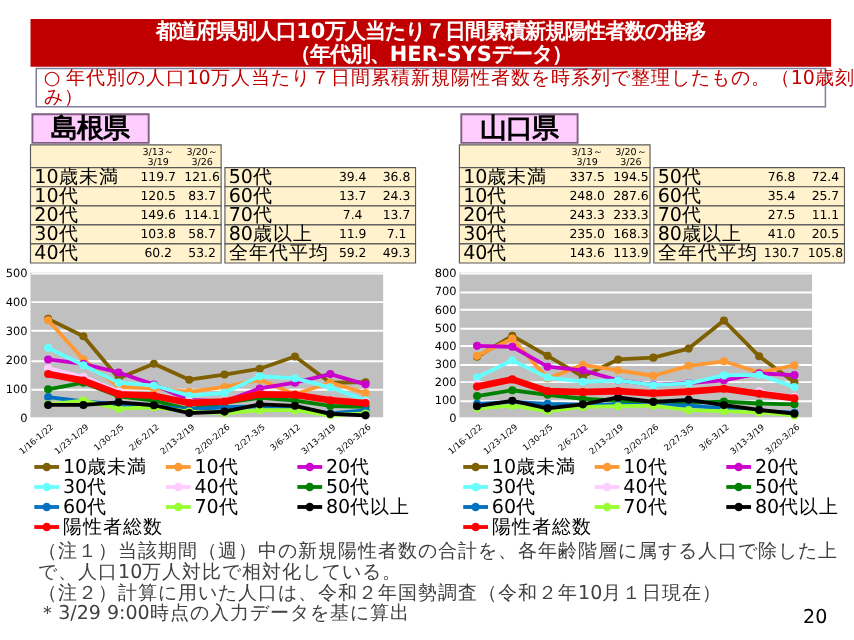 The width and height of the screenshot is (854, 640). What do you see at coordinates (448, 87) in the screenshot?
I see `text: ○ 年代別の人口10万人当たり７日間累積新規陽性者数を時系列で整理したもの。（10歳刻み）` at bounding box center [448, 87].